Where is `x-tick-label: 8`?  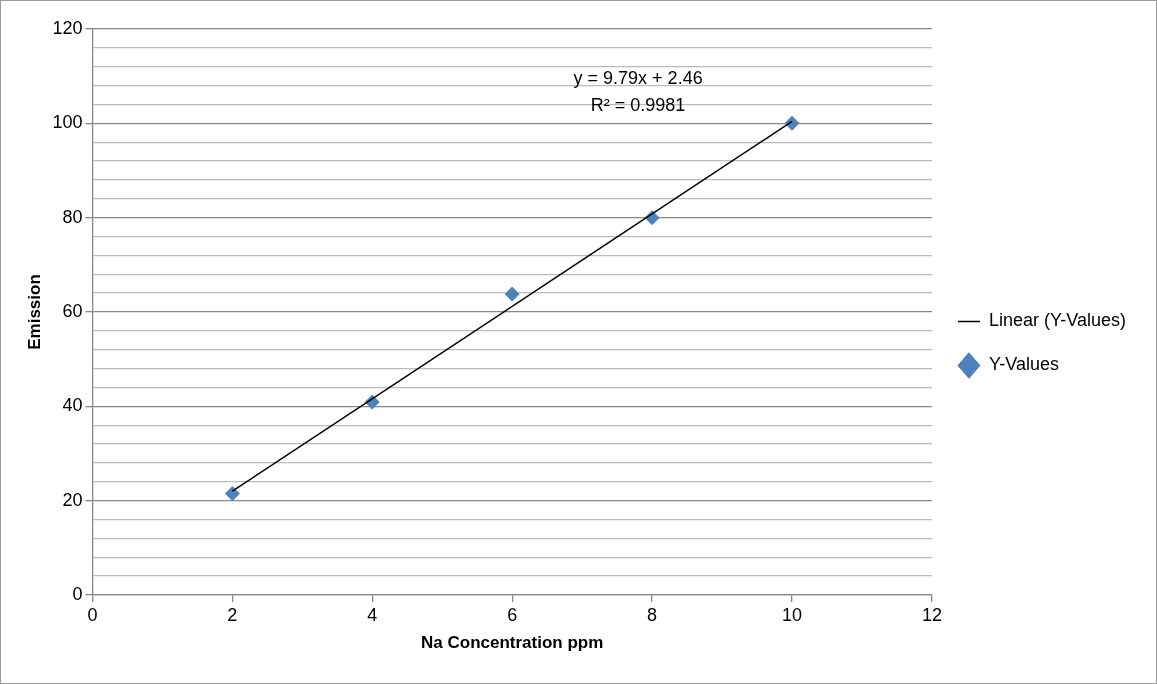 x-tick-label: 8 is located at coordinates (652, 614).